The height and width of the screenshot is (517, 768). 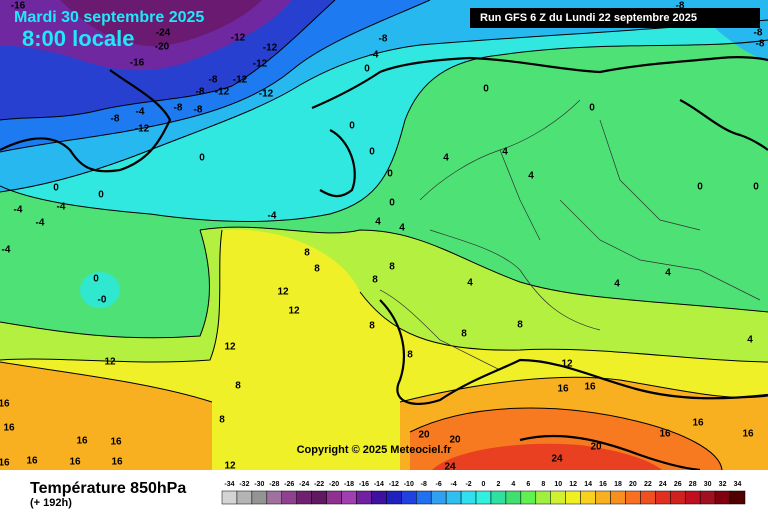 I want to click on legend-label: -16, so click(x=364, y=484).